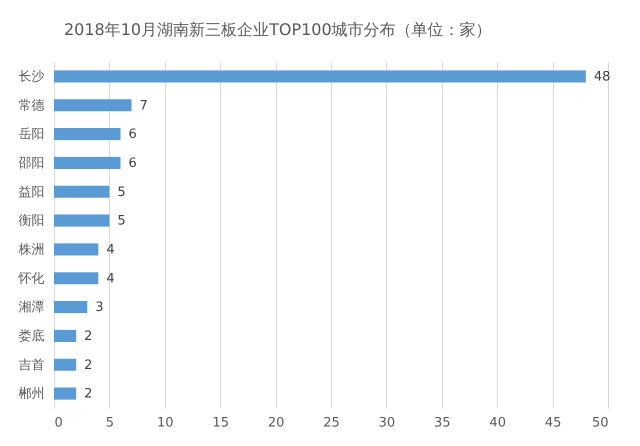 The width and height of the screenshot is (640, 446). Describe the element at coordinates (387, 423) in the screenshot. I see `x-tick-label: 30` at that location.